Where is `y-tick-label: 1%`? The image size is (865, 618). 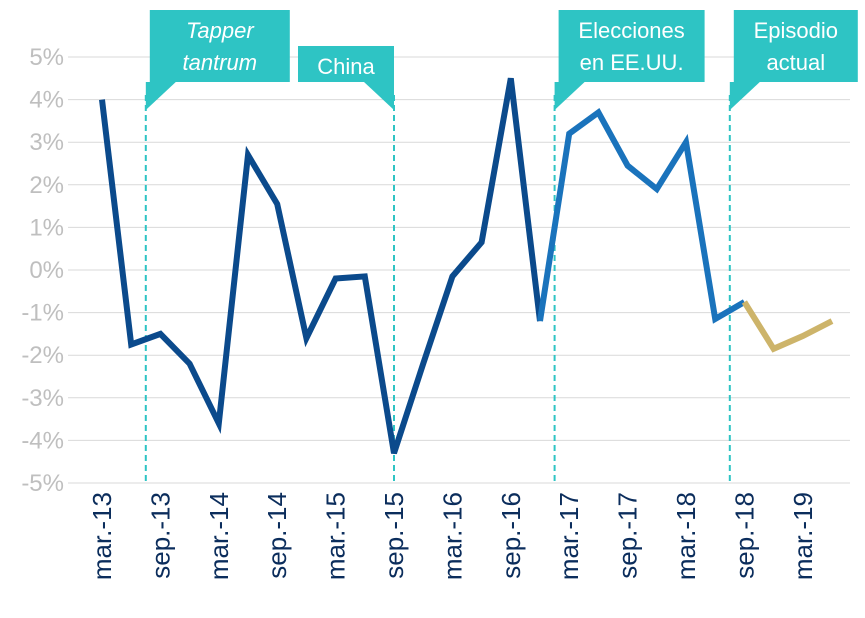 y-tick-label: 1% is located at coordinates (46, 227).